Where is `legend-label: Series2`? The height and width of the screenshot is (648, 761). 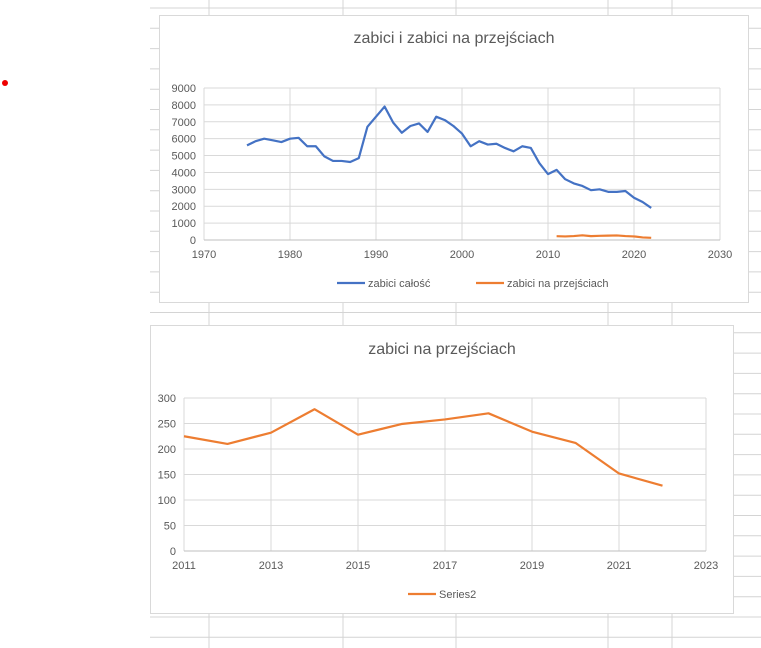
legend-label: Series2 is located at coordinates (457, 595).